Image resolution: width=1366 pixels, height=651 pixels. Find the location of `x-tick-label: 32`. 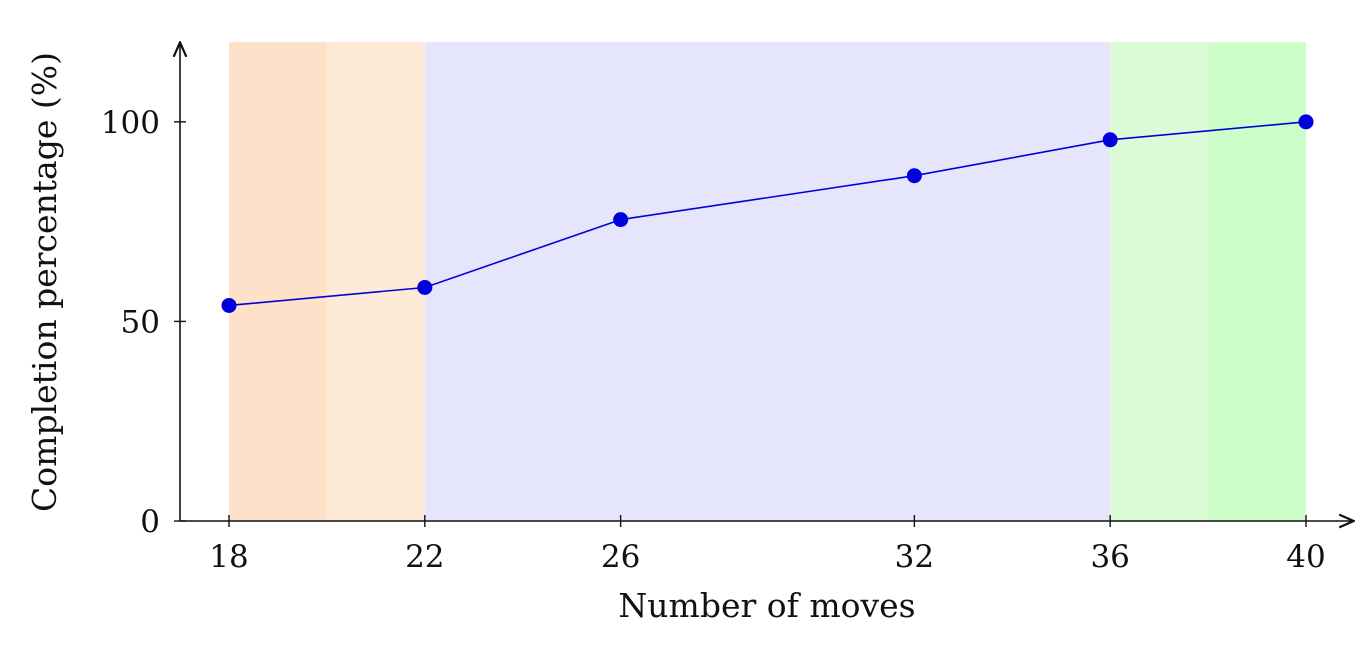

x-tick-label: 32 is located at coordinates (914, 557).